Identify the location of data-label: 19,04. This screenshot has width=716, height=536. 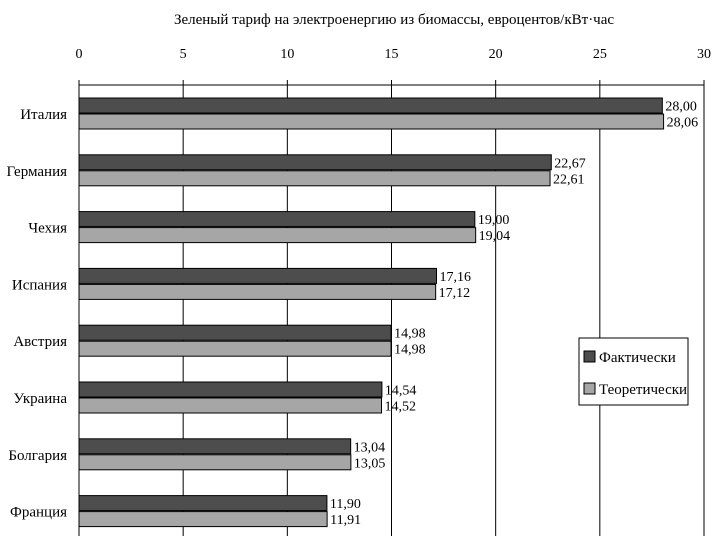
(495, 236).